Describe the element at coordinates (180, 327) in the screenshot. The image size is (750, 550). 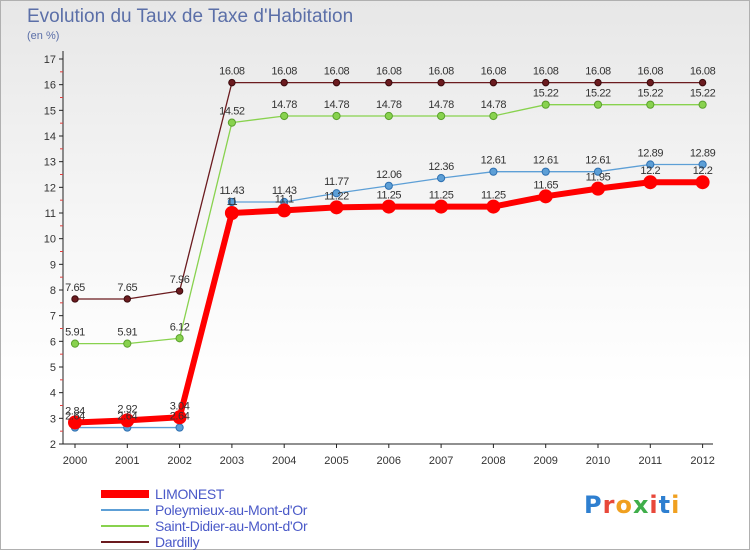
I see `data-label: 6.12` at that location.